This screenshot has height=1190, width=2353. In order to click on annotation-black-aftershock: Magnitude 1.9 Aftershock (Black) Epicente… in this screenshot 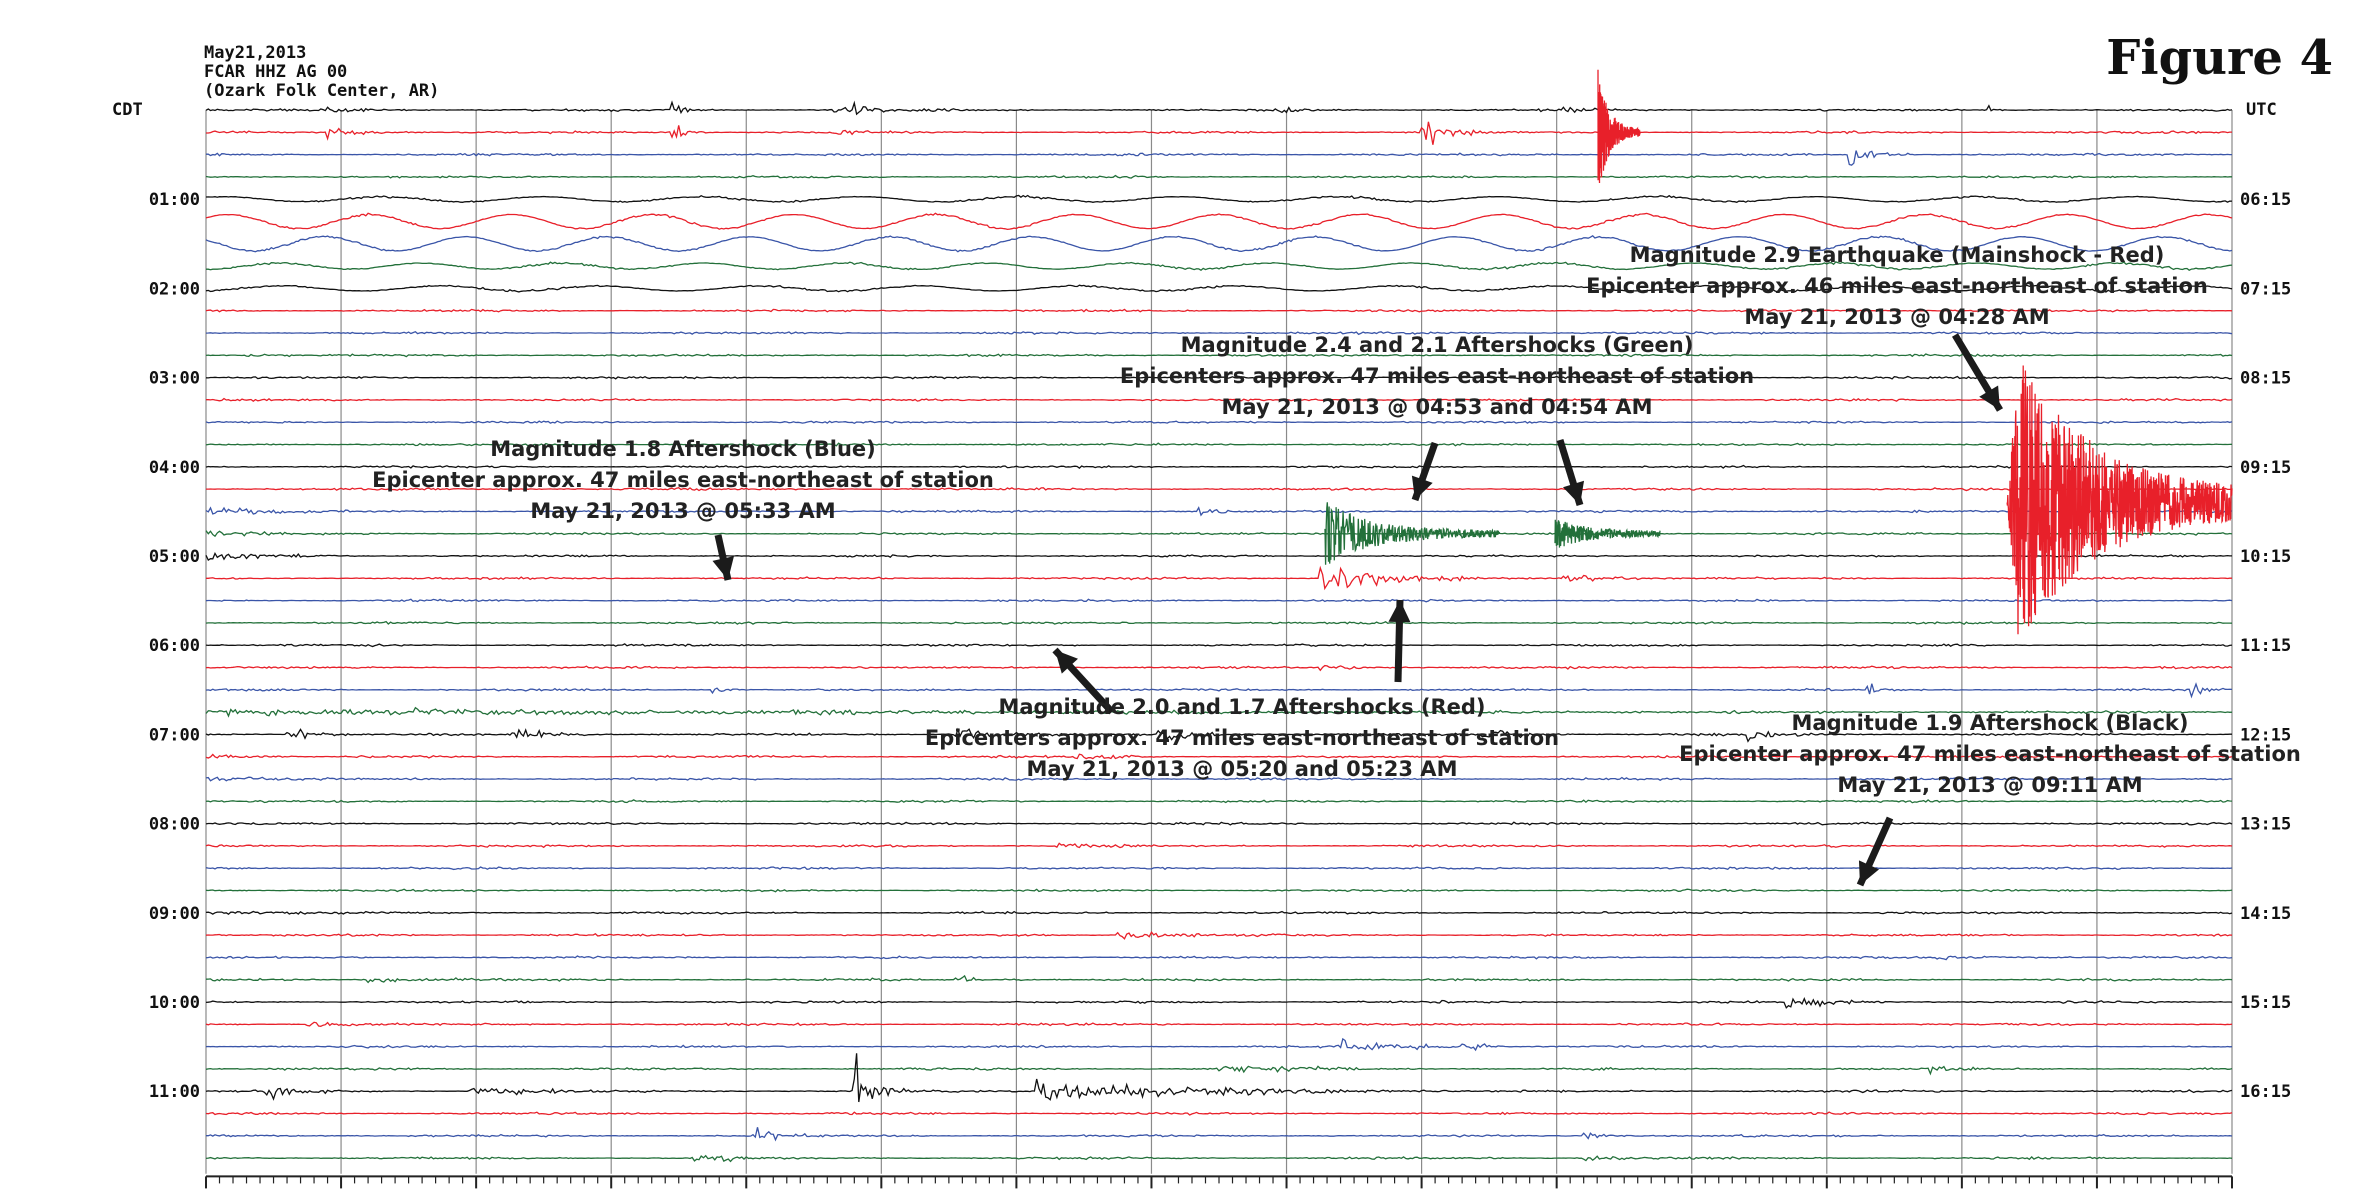, I will do `click(1990, 754)`.